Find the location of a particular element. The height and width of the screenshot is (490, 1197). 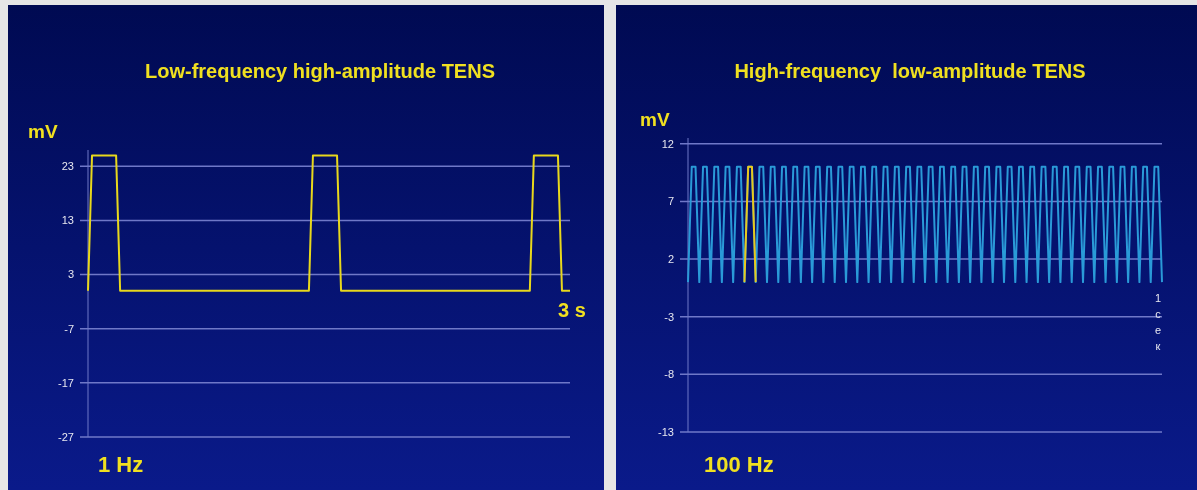

text: 1 Hz is located at coordinates (121, 464).